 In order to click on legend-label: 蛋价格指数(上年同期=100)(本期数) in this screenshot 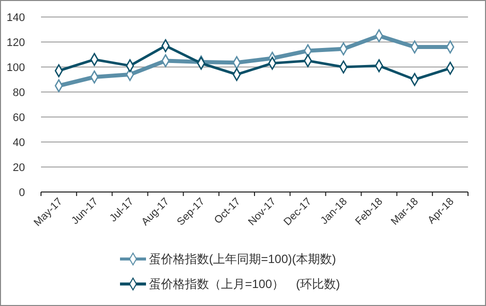, I will do `click(242, 259)`.